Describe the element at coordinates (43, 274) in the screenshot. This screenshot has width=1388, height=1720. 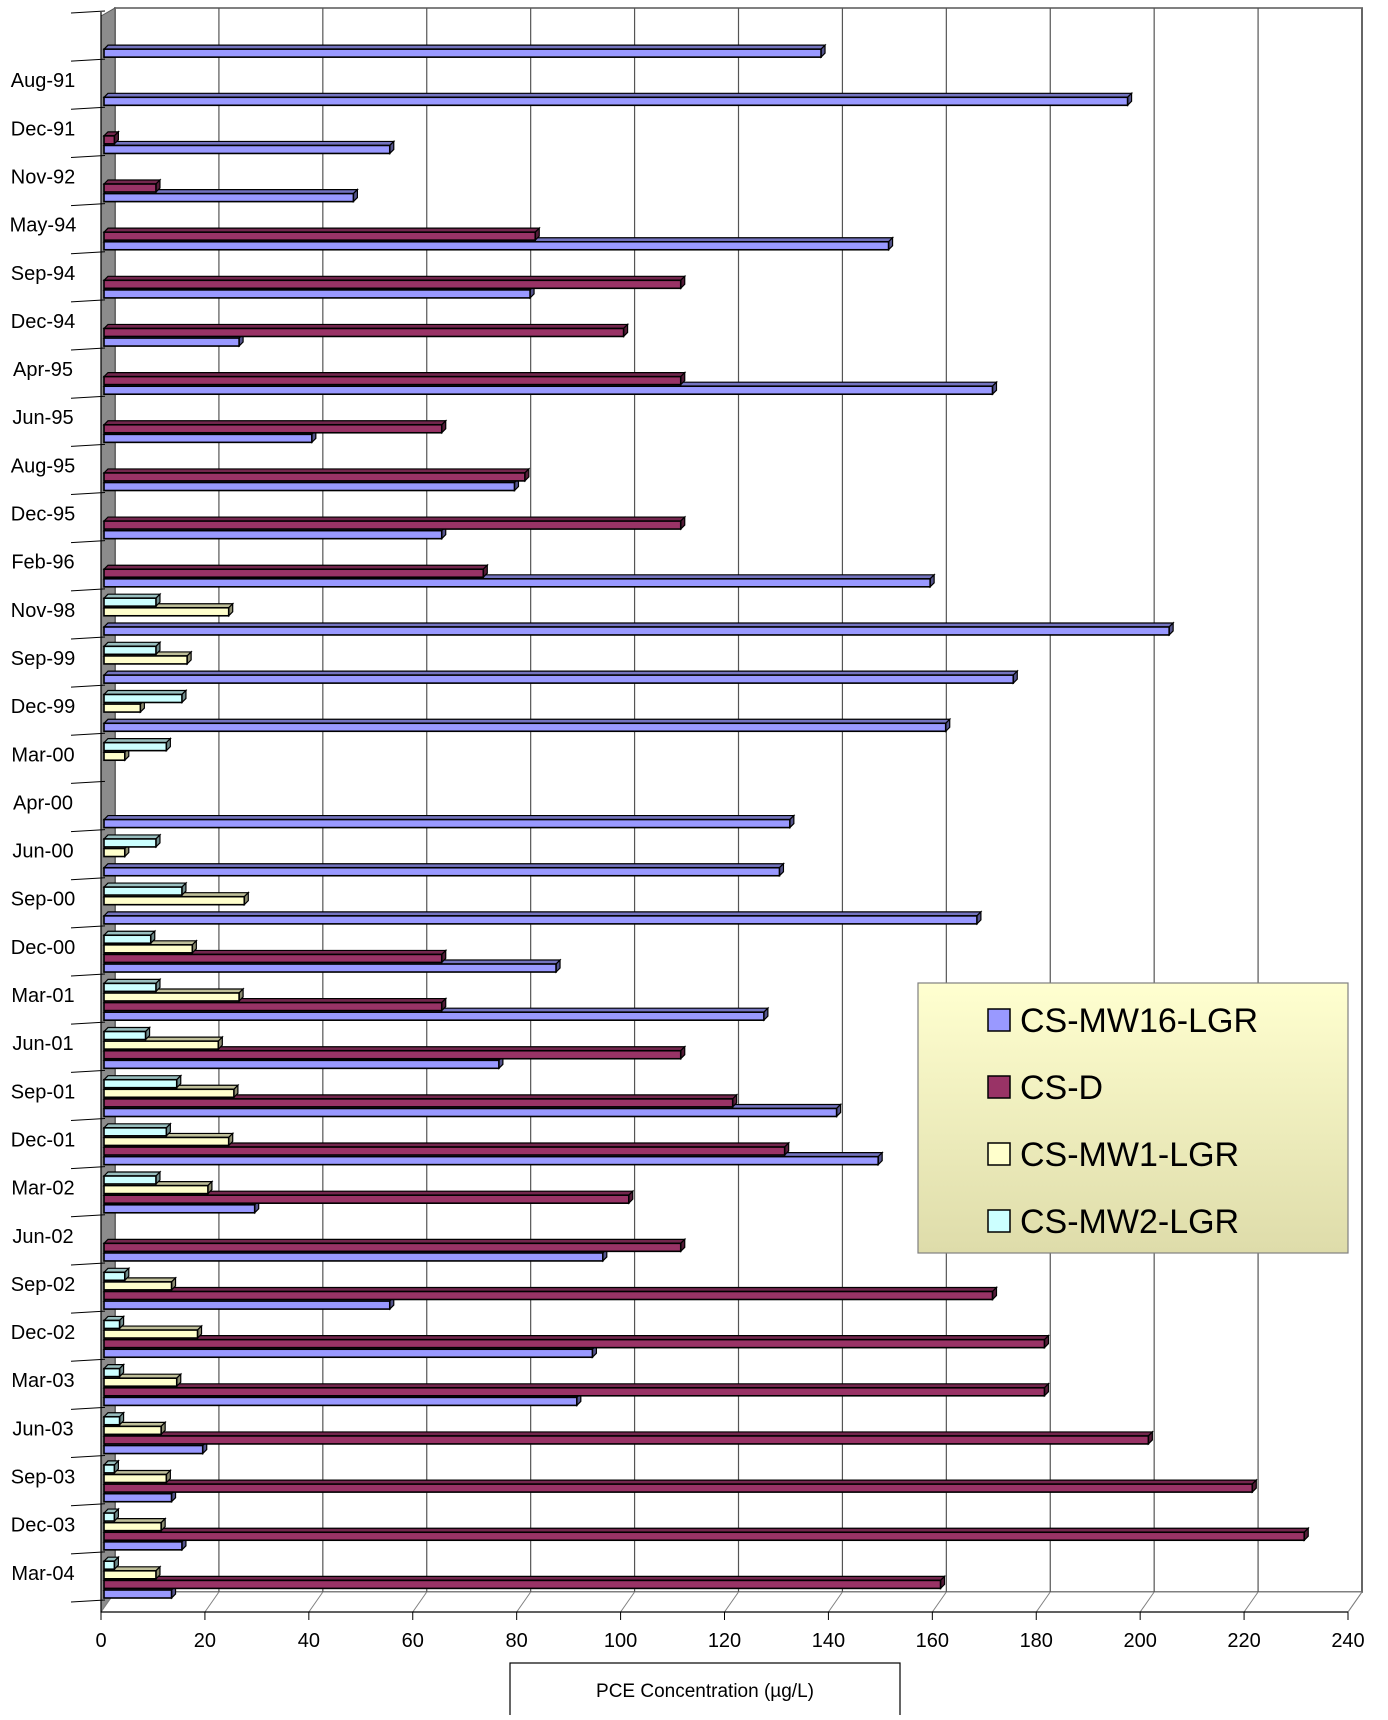
I see `y-category-label: Sep-94` at that location.